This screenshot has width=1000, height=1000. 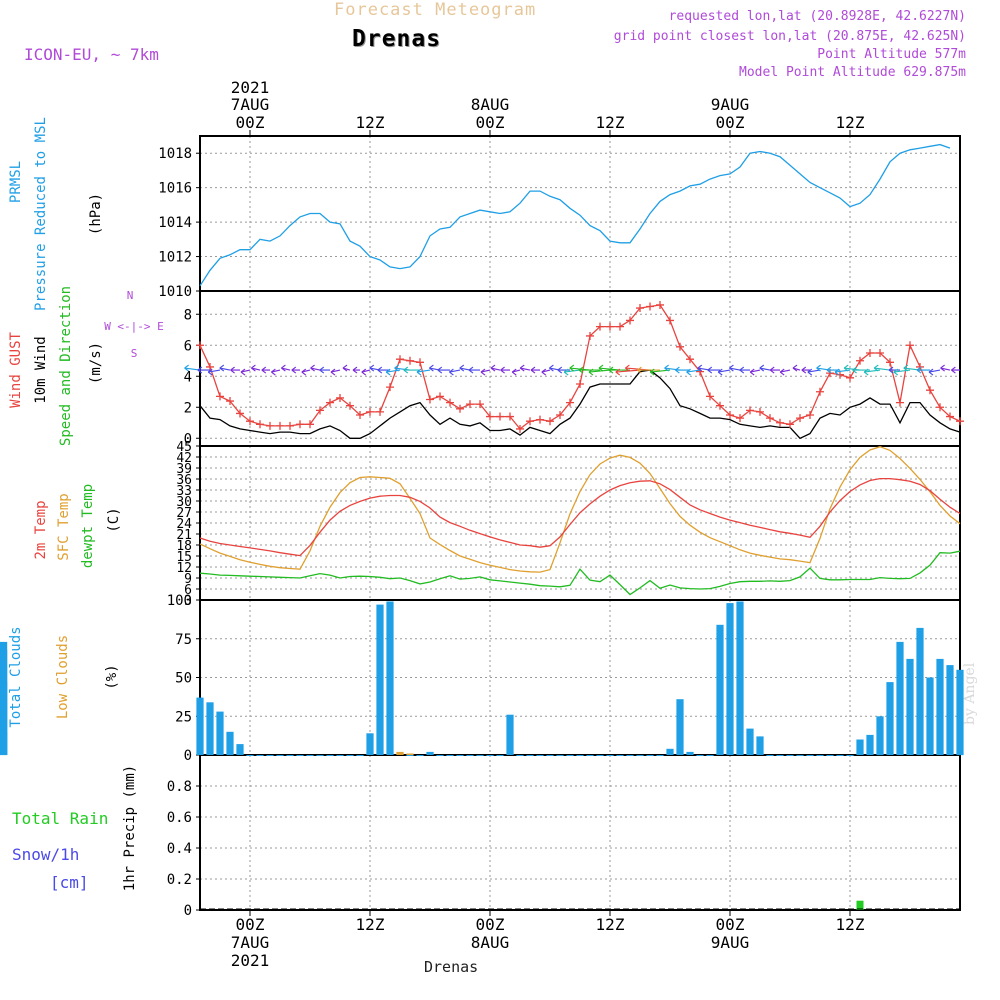 I want to click on low-clouds-bar, so click(x=410, y=754).